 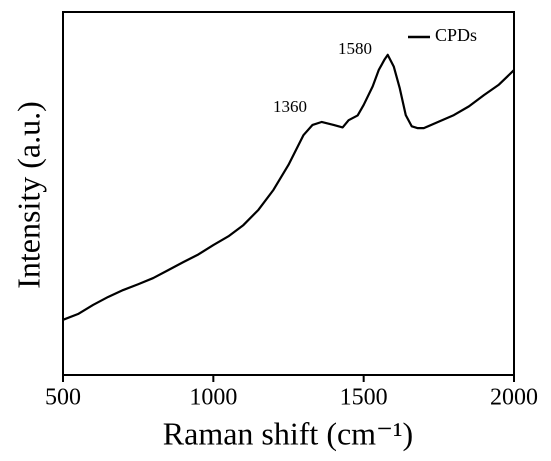 What do you see at coordinates (288, 433) in the screenshot?
I see `x-axis-label: Raman shift (cm⁻¹)` at bounding box center [288, 433].